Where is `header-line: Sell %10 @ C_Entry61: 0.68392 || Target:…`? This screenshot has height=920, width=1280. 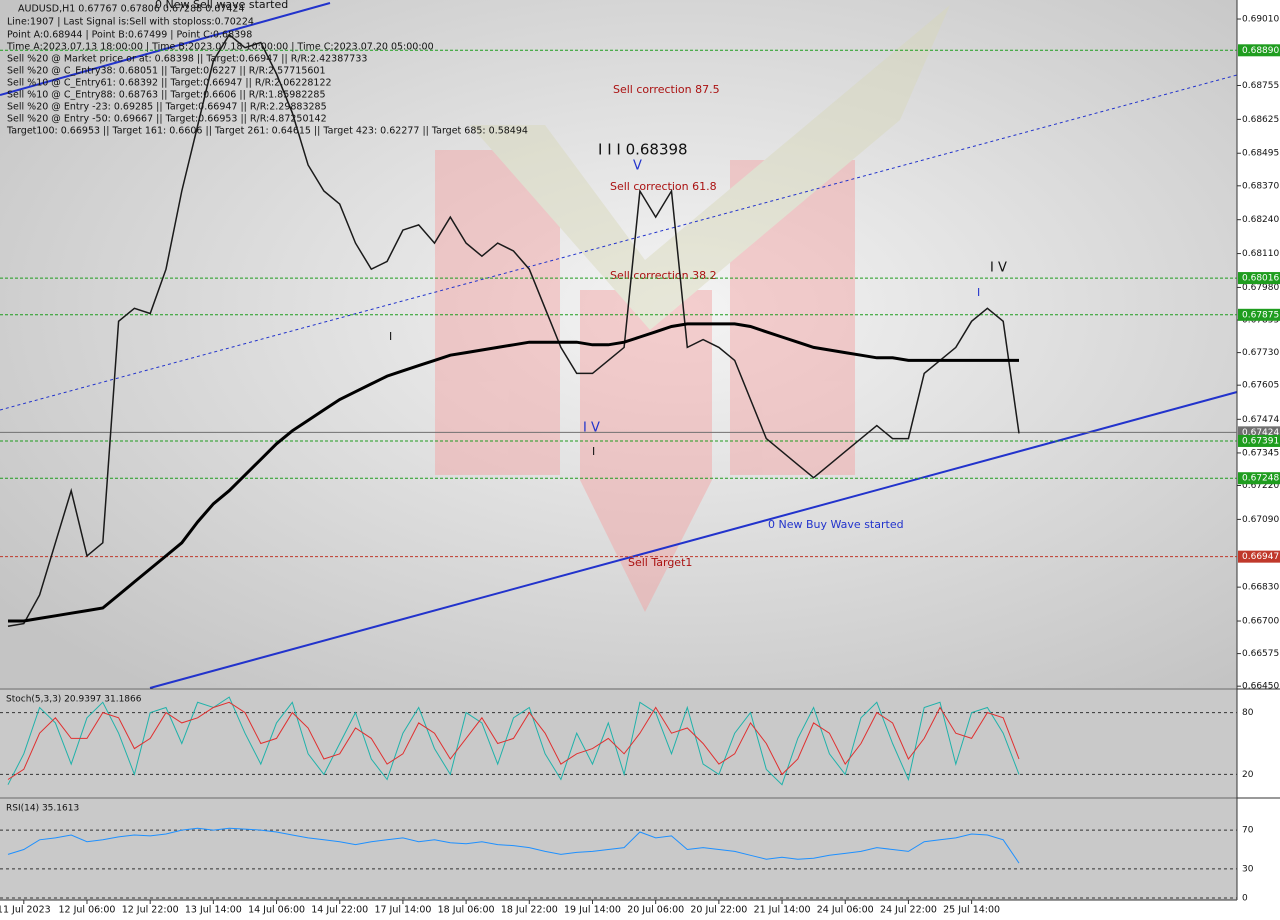 header-line: Sell %10 @ C_Entry61: 0.68392 || Target:… is located at coordinates (169, 83).